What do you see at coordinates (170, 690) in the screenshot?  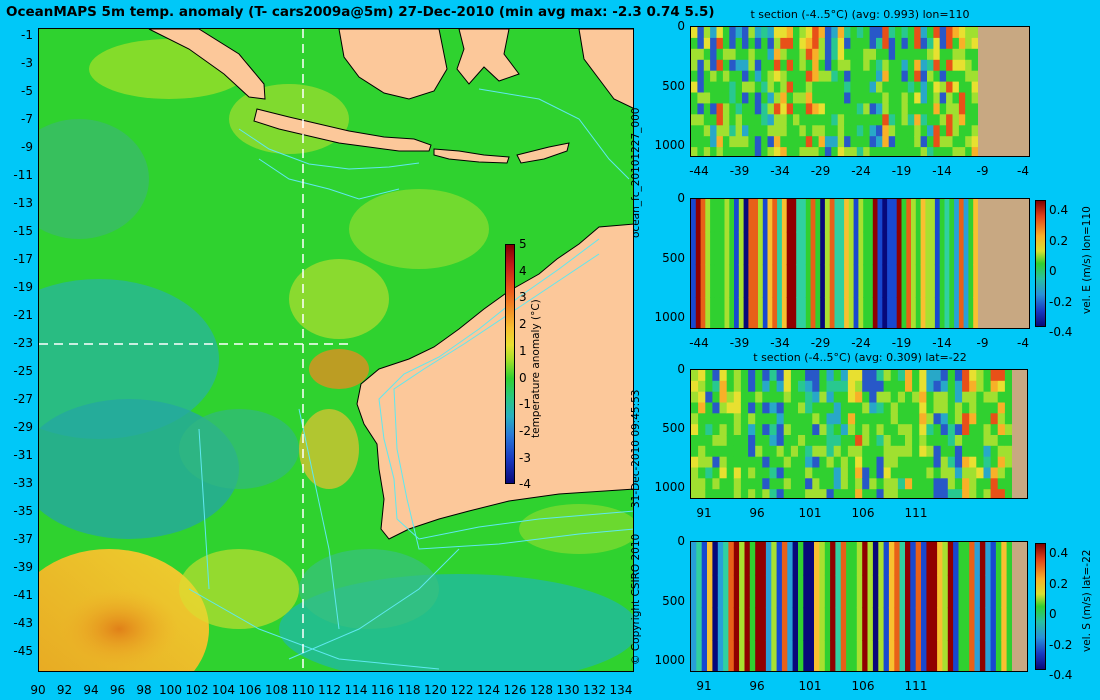 I see `map-x-tick: 100` at bounding box center [170, 690].